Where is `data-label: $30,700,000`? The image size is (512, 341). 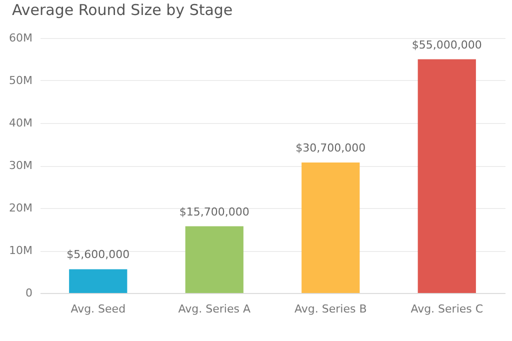
data-label: $30,700,000 is located at coordinates (331, 148).